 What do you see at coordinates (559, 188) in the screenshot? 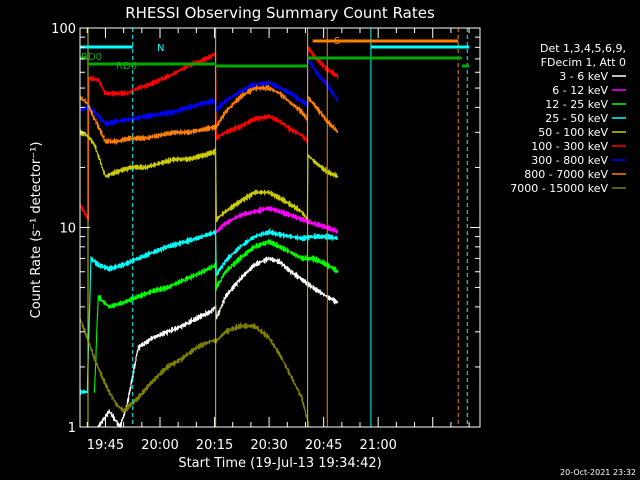
I see `legend-entry-label: 7000 - 15000 keV` at bounding box center [559, 188].